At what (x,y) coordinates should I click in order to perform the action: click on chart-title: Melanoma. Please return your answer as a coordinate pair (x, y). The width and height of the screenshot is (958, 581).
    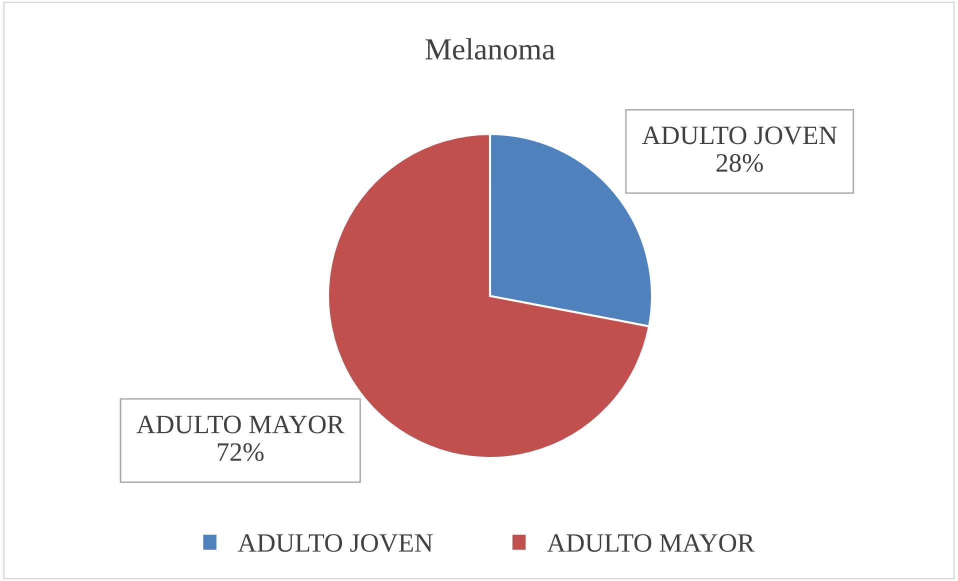
    Looking at the image, I should click on (490, 49).